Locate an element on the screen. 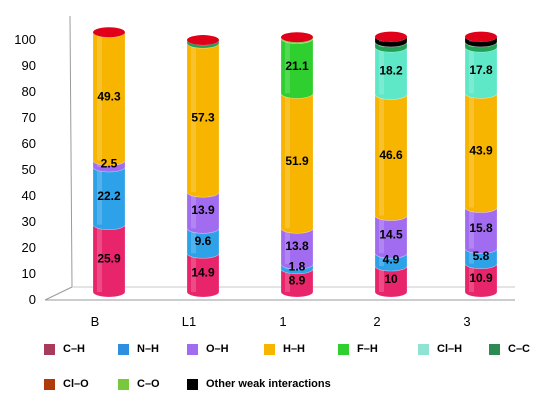 The height and width of the screenshot is (406, 550). data-label-cl-h: 17.8 is located at coordinates (481, 70).